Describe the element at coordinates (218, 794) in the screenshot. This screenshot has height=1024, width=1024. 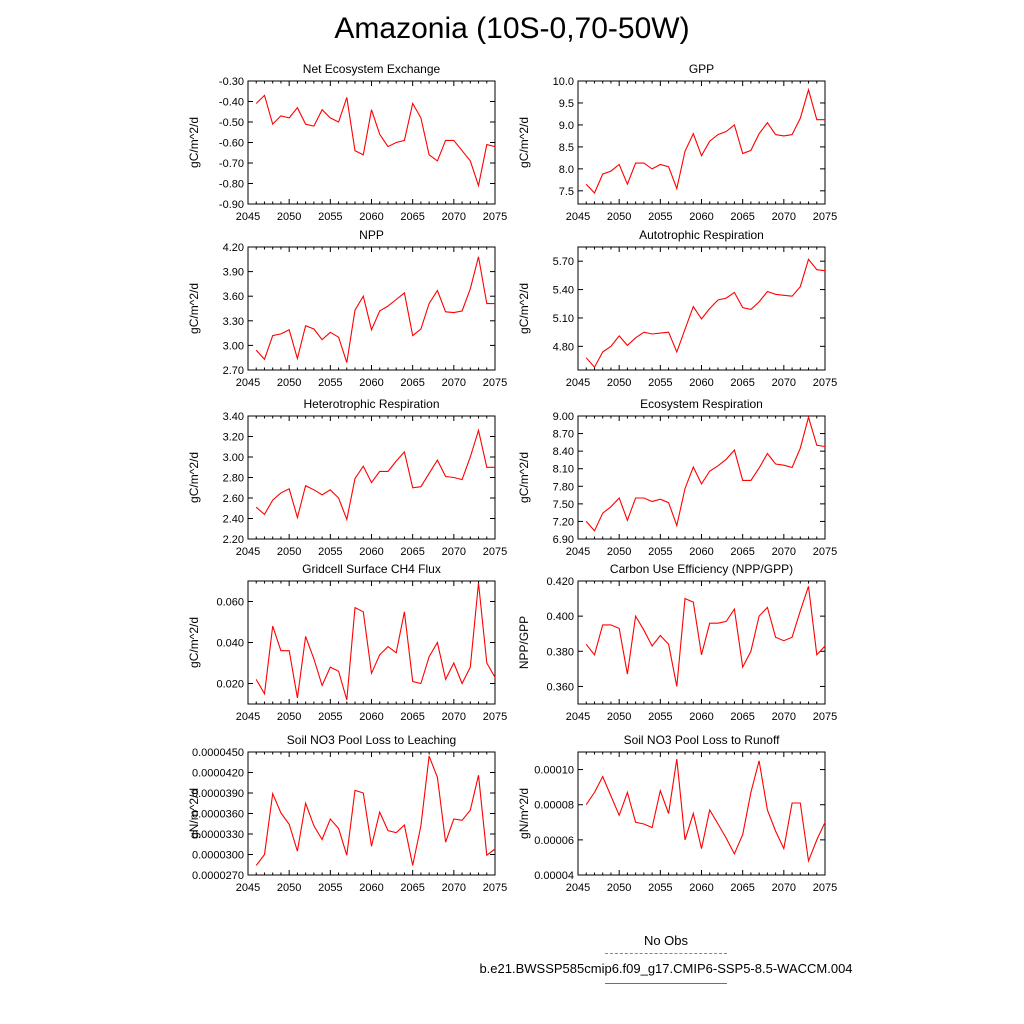
I see `y-tick-label: 0.0000390` at that location.